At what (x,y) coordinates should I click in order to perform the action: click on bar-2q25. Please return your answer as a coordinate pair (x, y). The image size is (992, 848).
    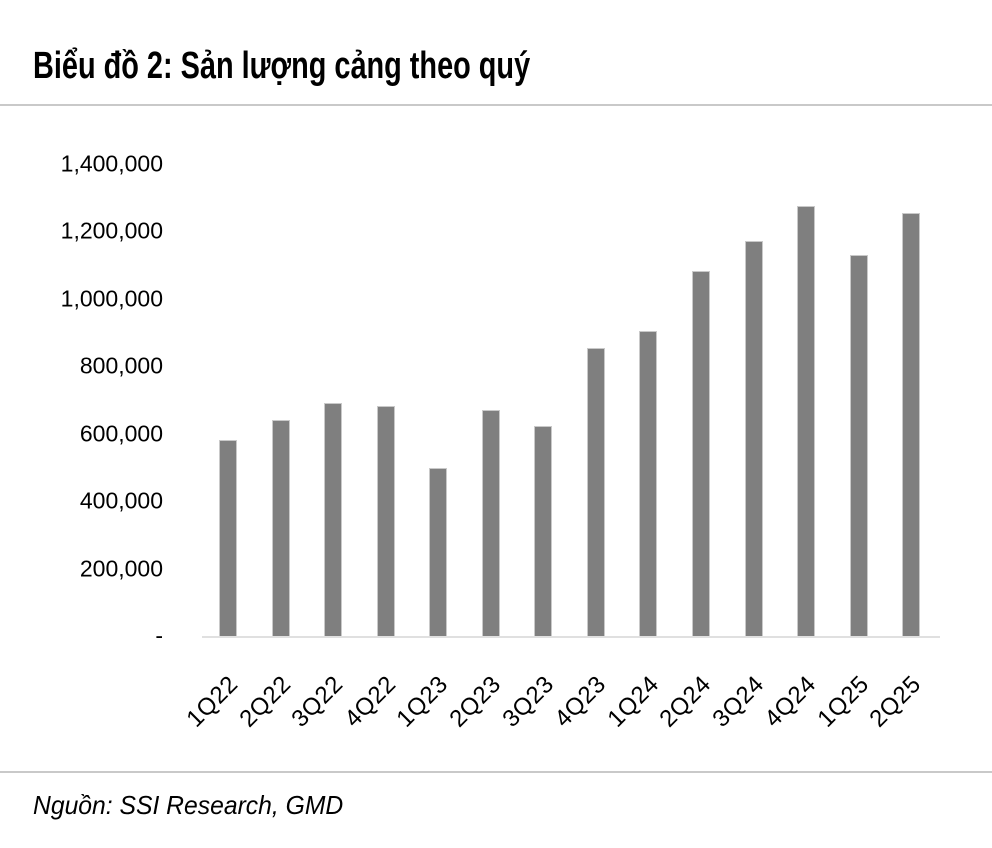
    Looking at the image, I should click on (911, 425).